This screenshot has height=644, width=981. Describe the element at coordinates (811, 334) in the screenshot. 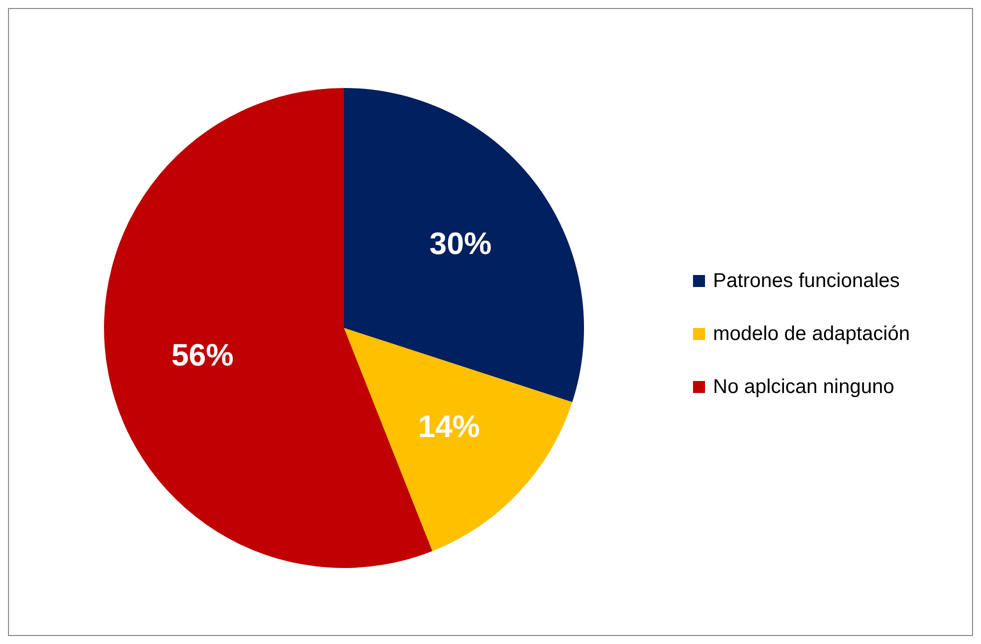

I see `legend-label: modelo de adaptación` at that location.